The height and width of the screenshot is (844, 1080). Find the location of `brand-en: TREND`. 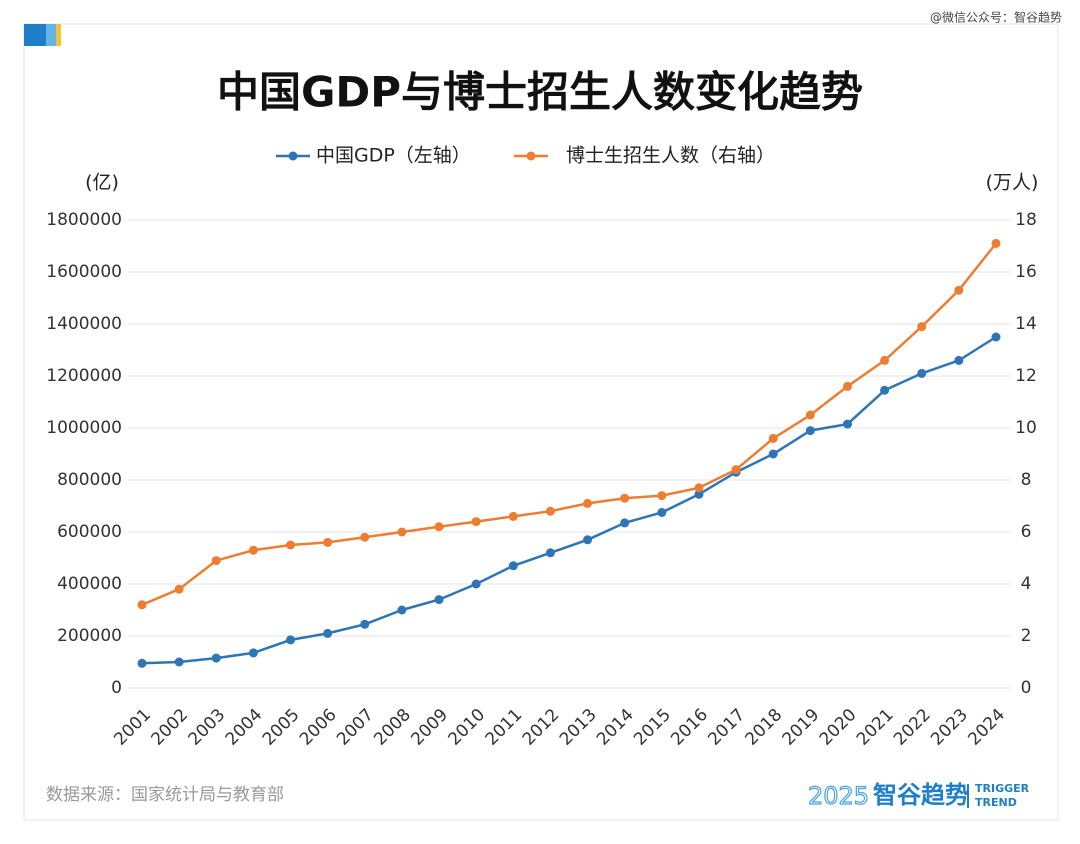

brand-en: TREND is located at coordinates (996, 802).